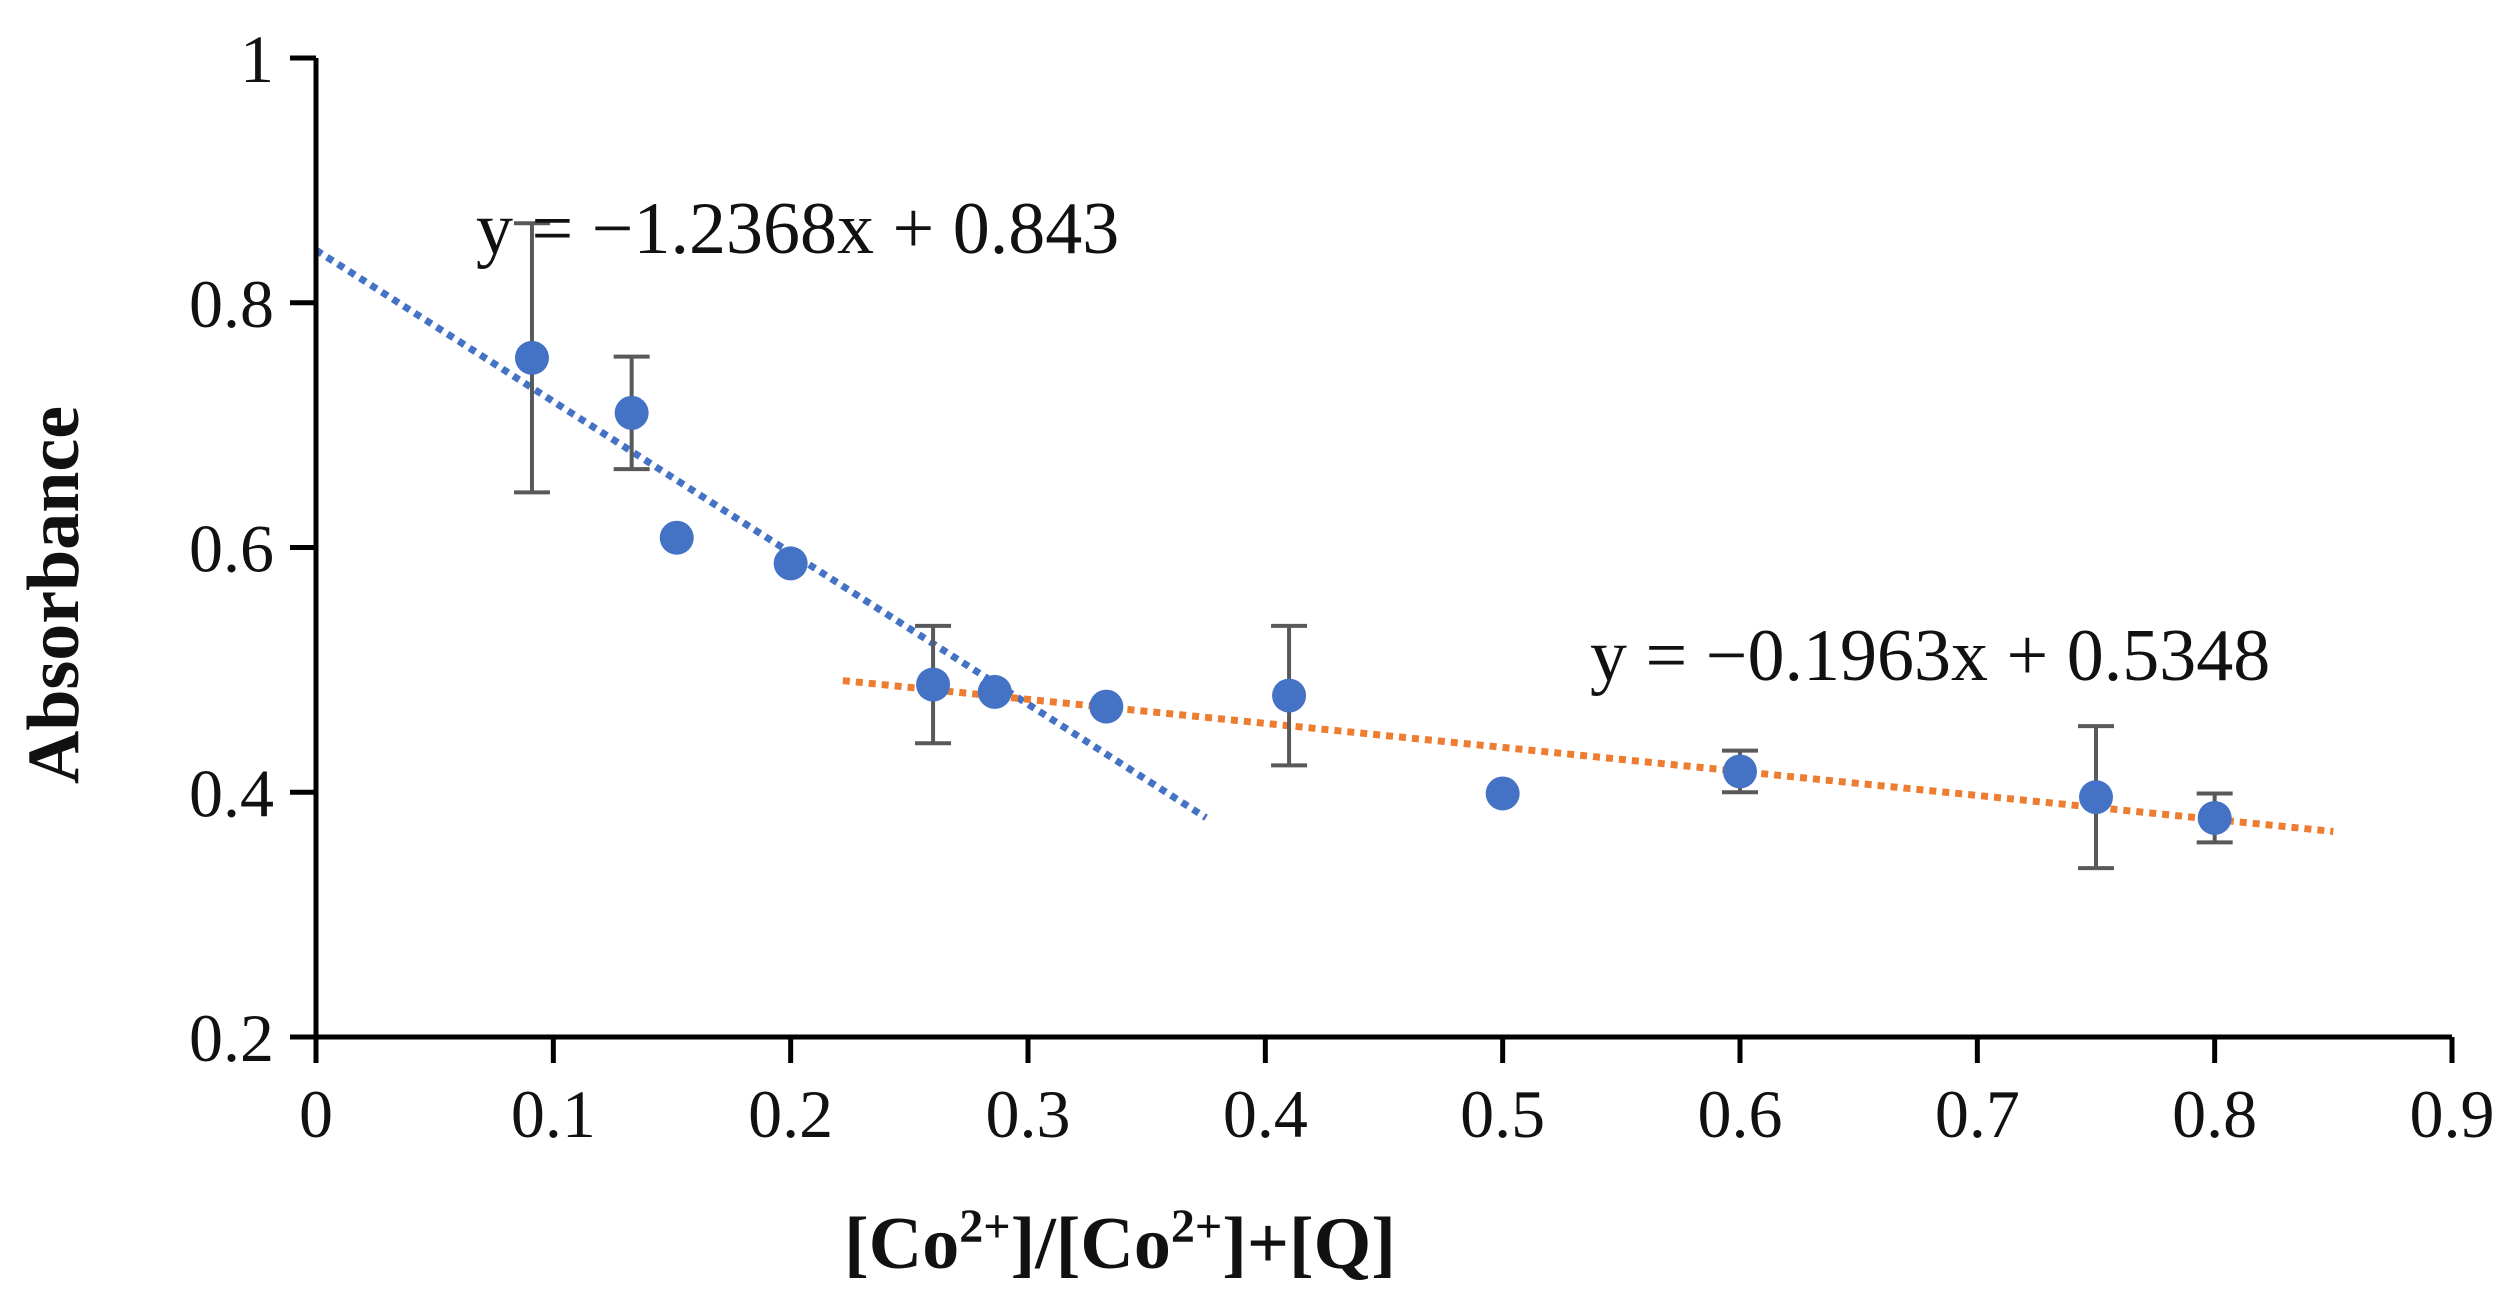  I want to click on y-tick-label: 0.4, so click(231, 793).